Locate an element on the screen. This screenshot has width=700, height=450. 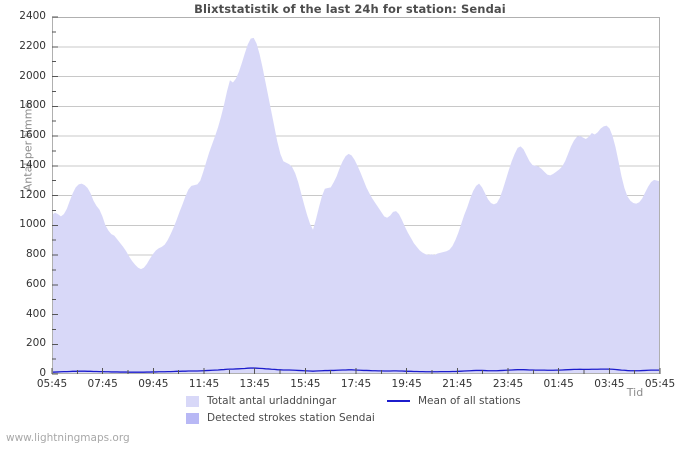
y-tick-label: 400 is located at coordinates (35, 313).